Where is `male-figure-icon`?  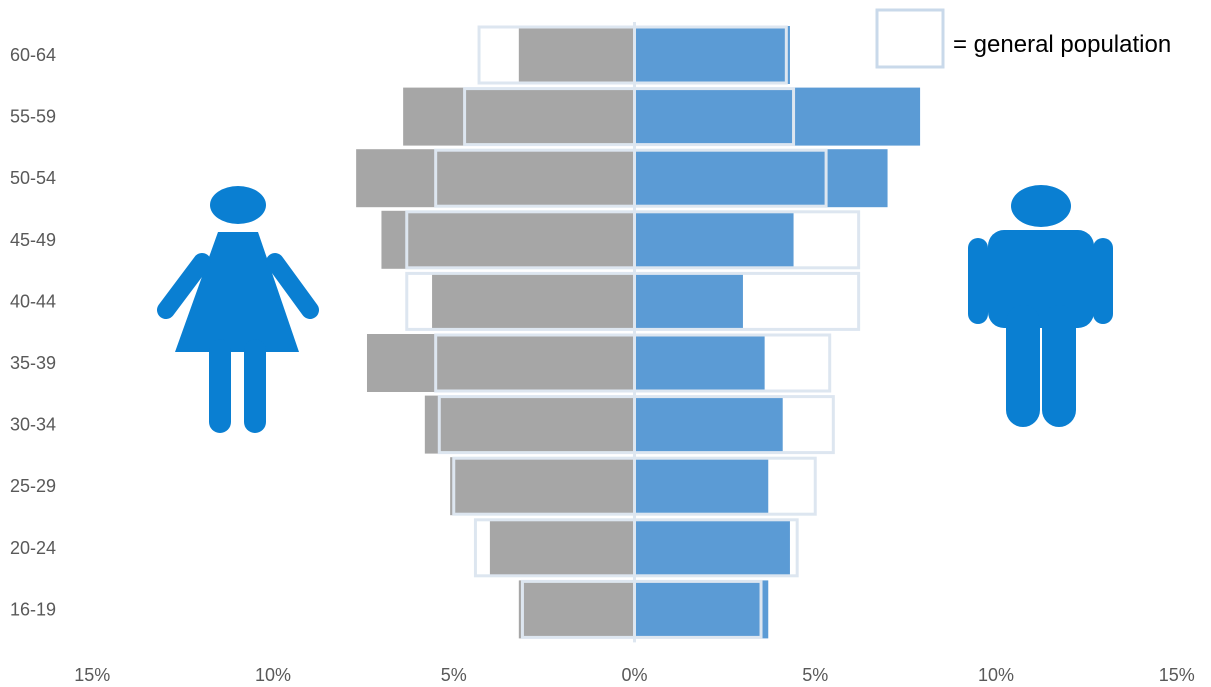
male-figure-icon is located at coordinates (1040, 306).